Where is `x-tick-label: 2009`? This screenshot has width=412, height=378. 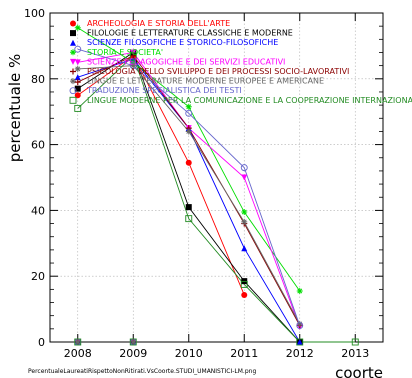 x-tick-label: 2009 is located at coordinates (133, 353).